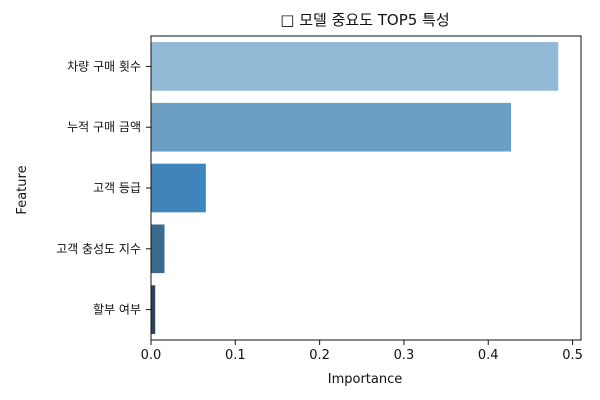  Describe the element at coordinates (572, 355) in the screenshot. I see `x-tick-label: 0.5` at that location.